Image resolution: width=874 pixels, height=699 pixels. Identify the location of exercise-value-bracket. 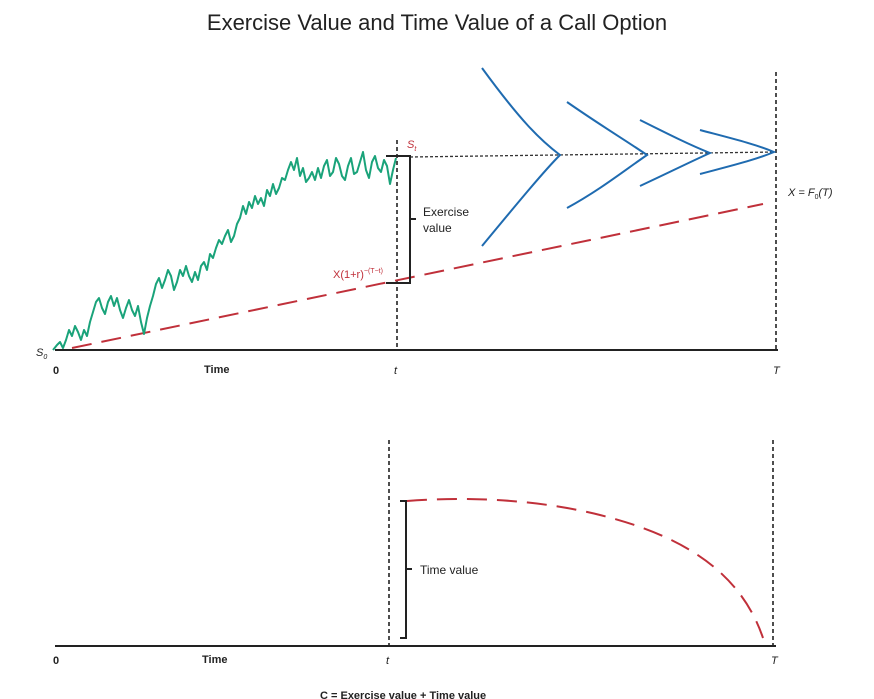
(398, 219).